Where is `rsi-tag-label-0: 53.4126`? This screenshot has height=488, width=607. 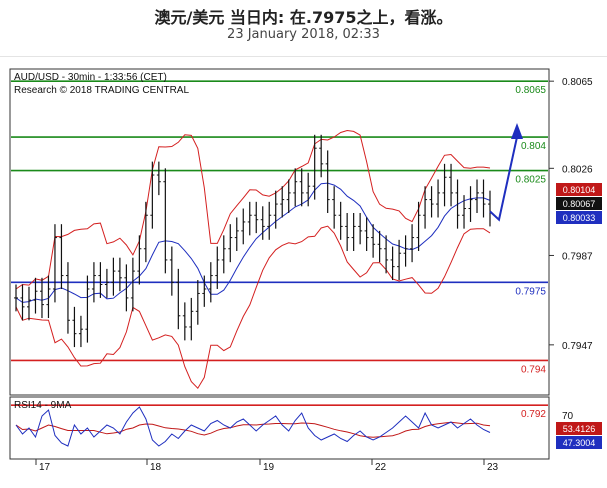 rsi-tag-label-0: 53.4126 is located at coordinates (579, 429).